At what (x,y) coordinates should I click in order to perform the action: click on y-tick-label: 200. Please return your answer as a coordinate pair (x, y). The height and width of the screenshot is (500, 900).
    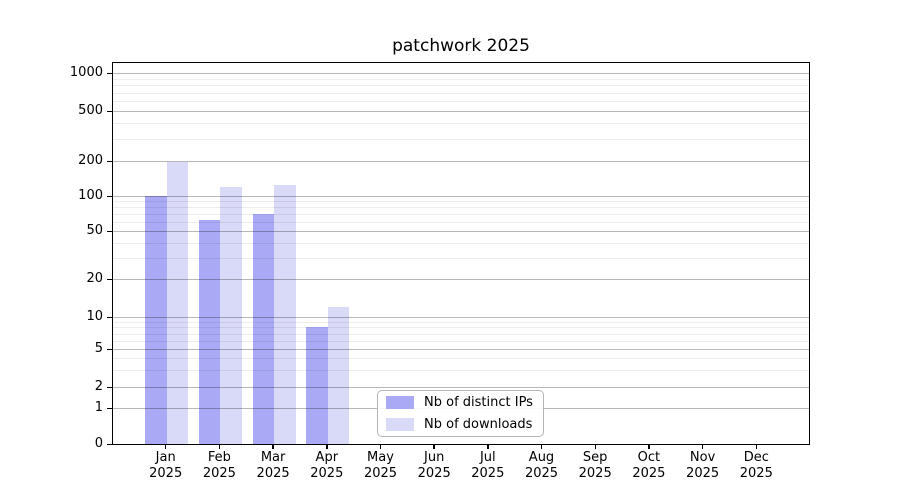
    Looking at the image, I should click on (90, 160).